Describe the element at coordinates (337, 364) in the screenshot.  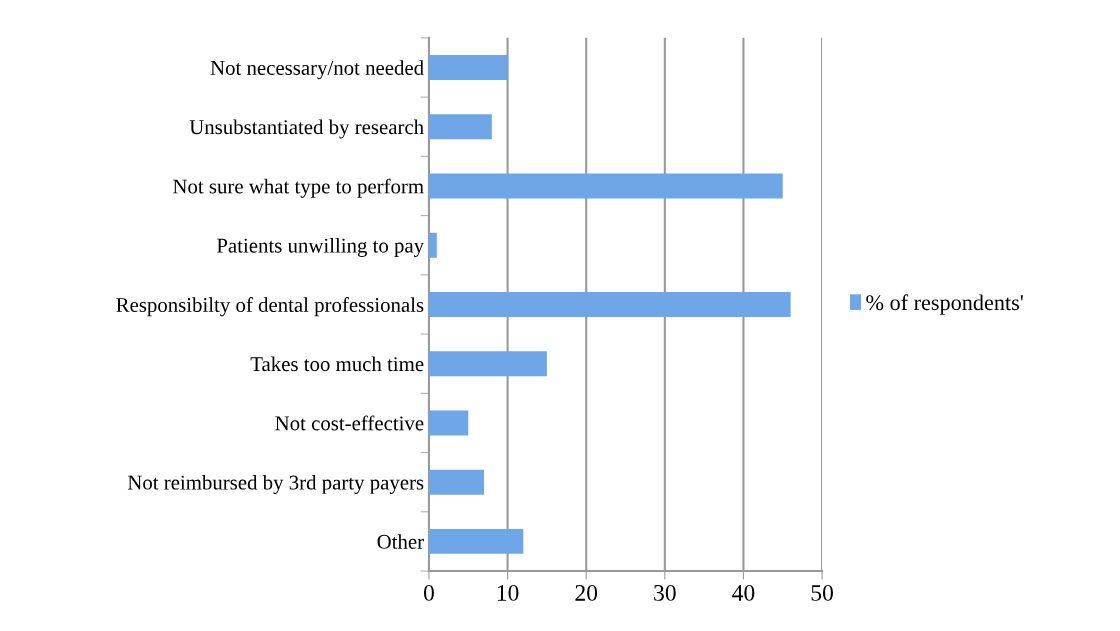
I see `y-tick-label: Takes too much time` at that location.